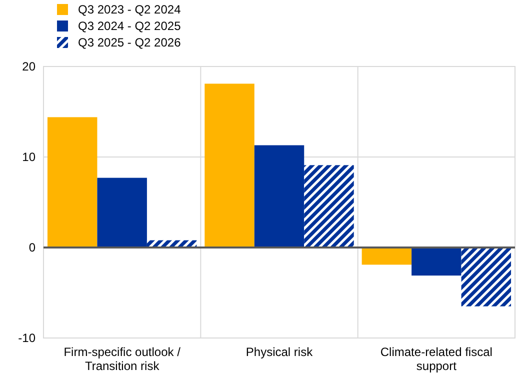 This screenshot has width=521, height=381. Describe the element at coordinates (130, 43) in the screenshot. I see `legend-label: Q3 2025 - Q2 2026` at that location.